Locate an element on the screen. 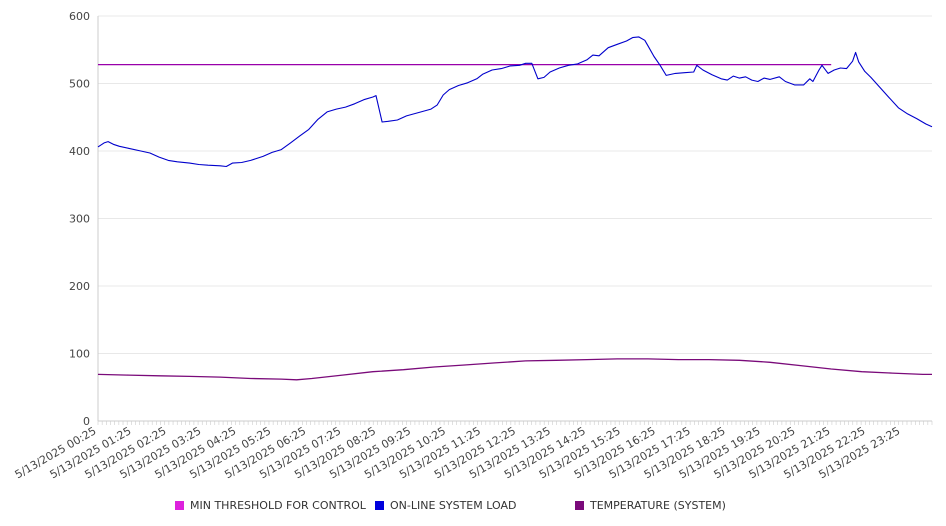 This screenshot has height=526, width=946. y-tick-label: 300 is located at coordinates (79, 219).